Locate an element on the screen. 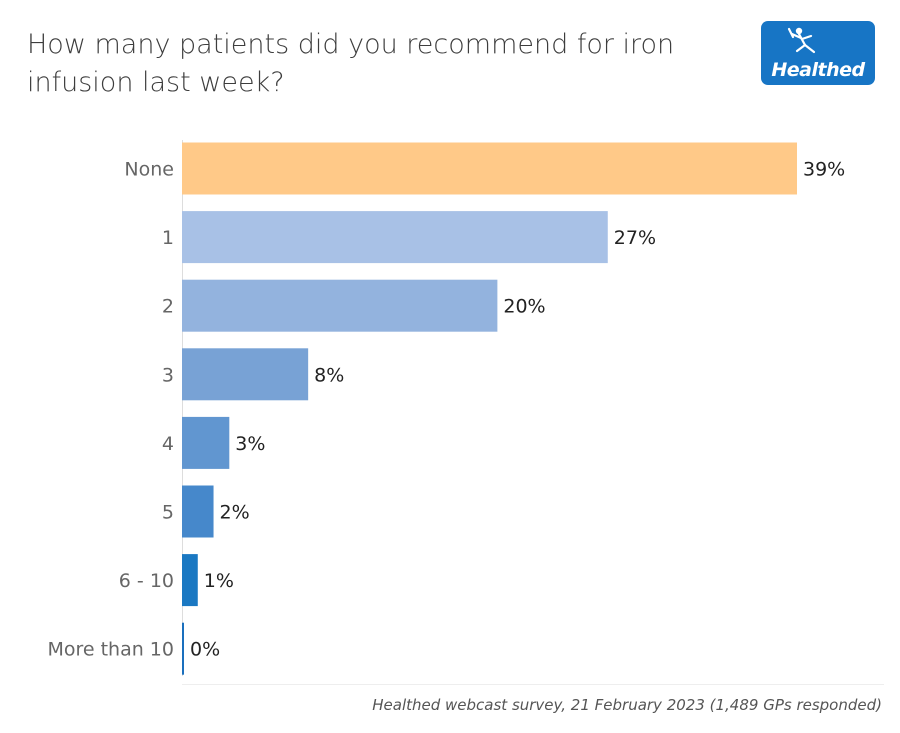 This screenshot has height=733, width=900. data-label: 8% is located at coordinates (329, 375).